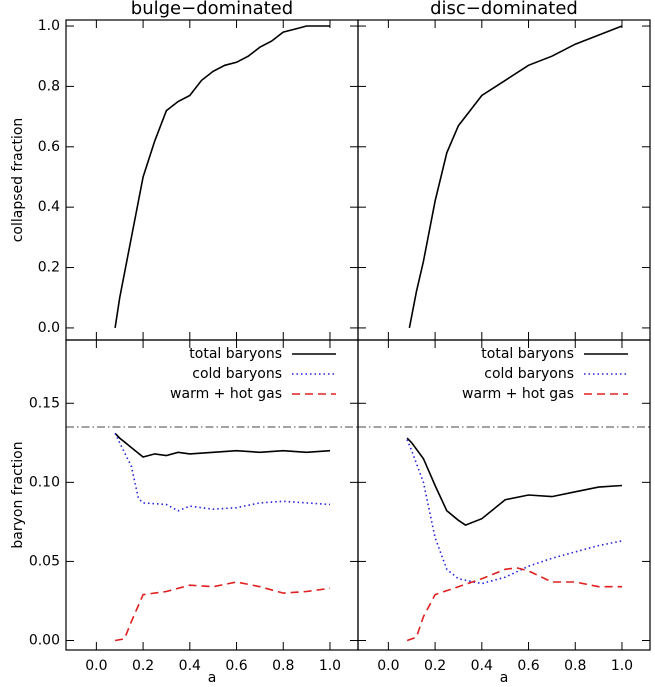 The width and height of the screenshot is (655, 687). Describe the element at coordinates (18, 494) in the screenshot. I see `y-axis-label: baryon fraction` at that location.